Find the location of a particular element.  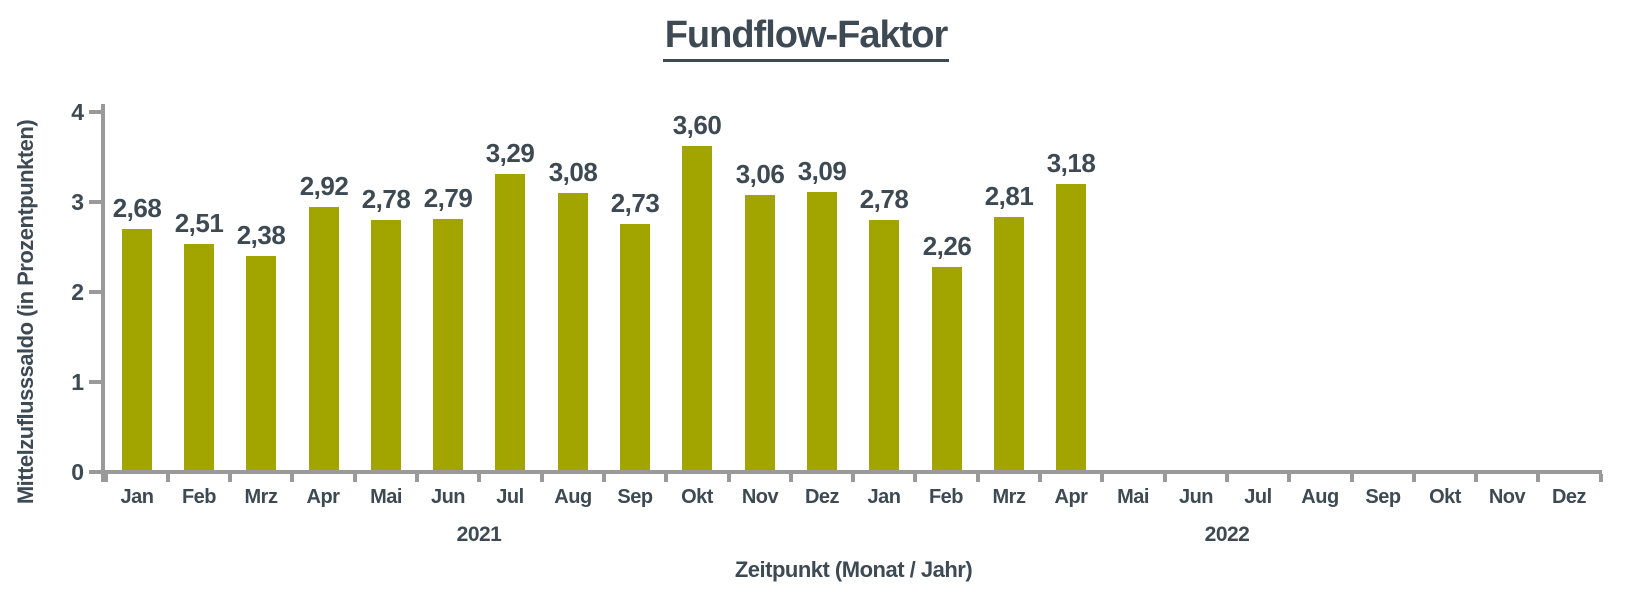

bar-value-label: 2,38 is located at coordinates (261, 235).